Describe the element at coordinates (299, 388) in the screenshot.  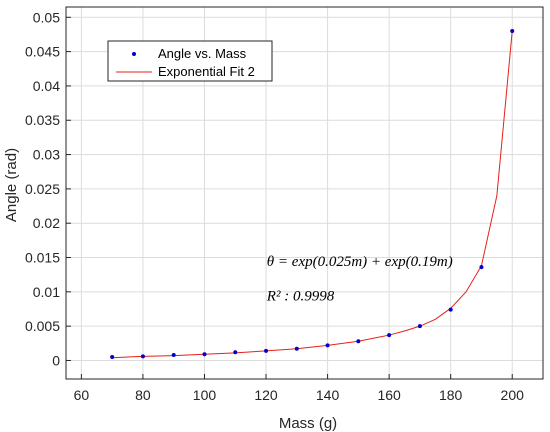
I see `x-axis-ticks: 60 80 100 120 140 160 180 200` at that location.